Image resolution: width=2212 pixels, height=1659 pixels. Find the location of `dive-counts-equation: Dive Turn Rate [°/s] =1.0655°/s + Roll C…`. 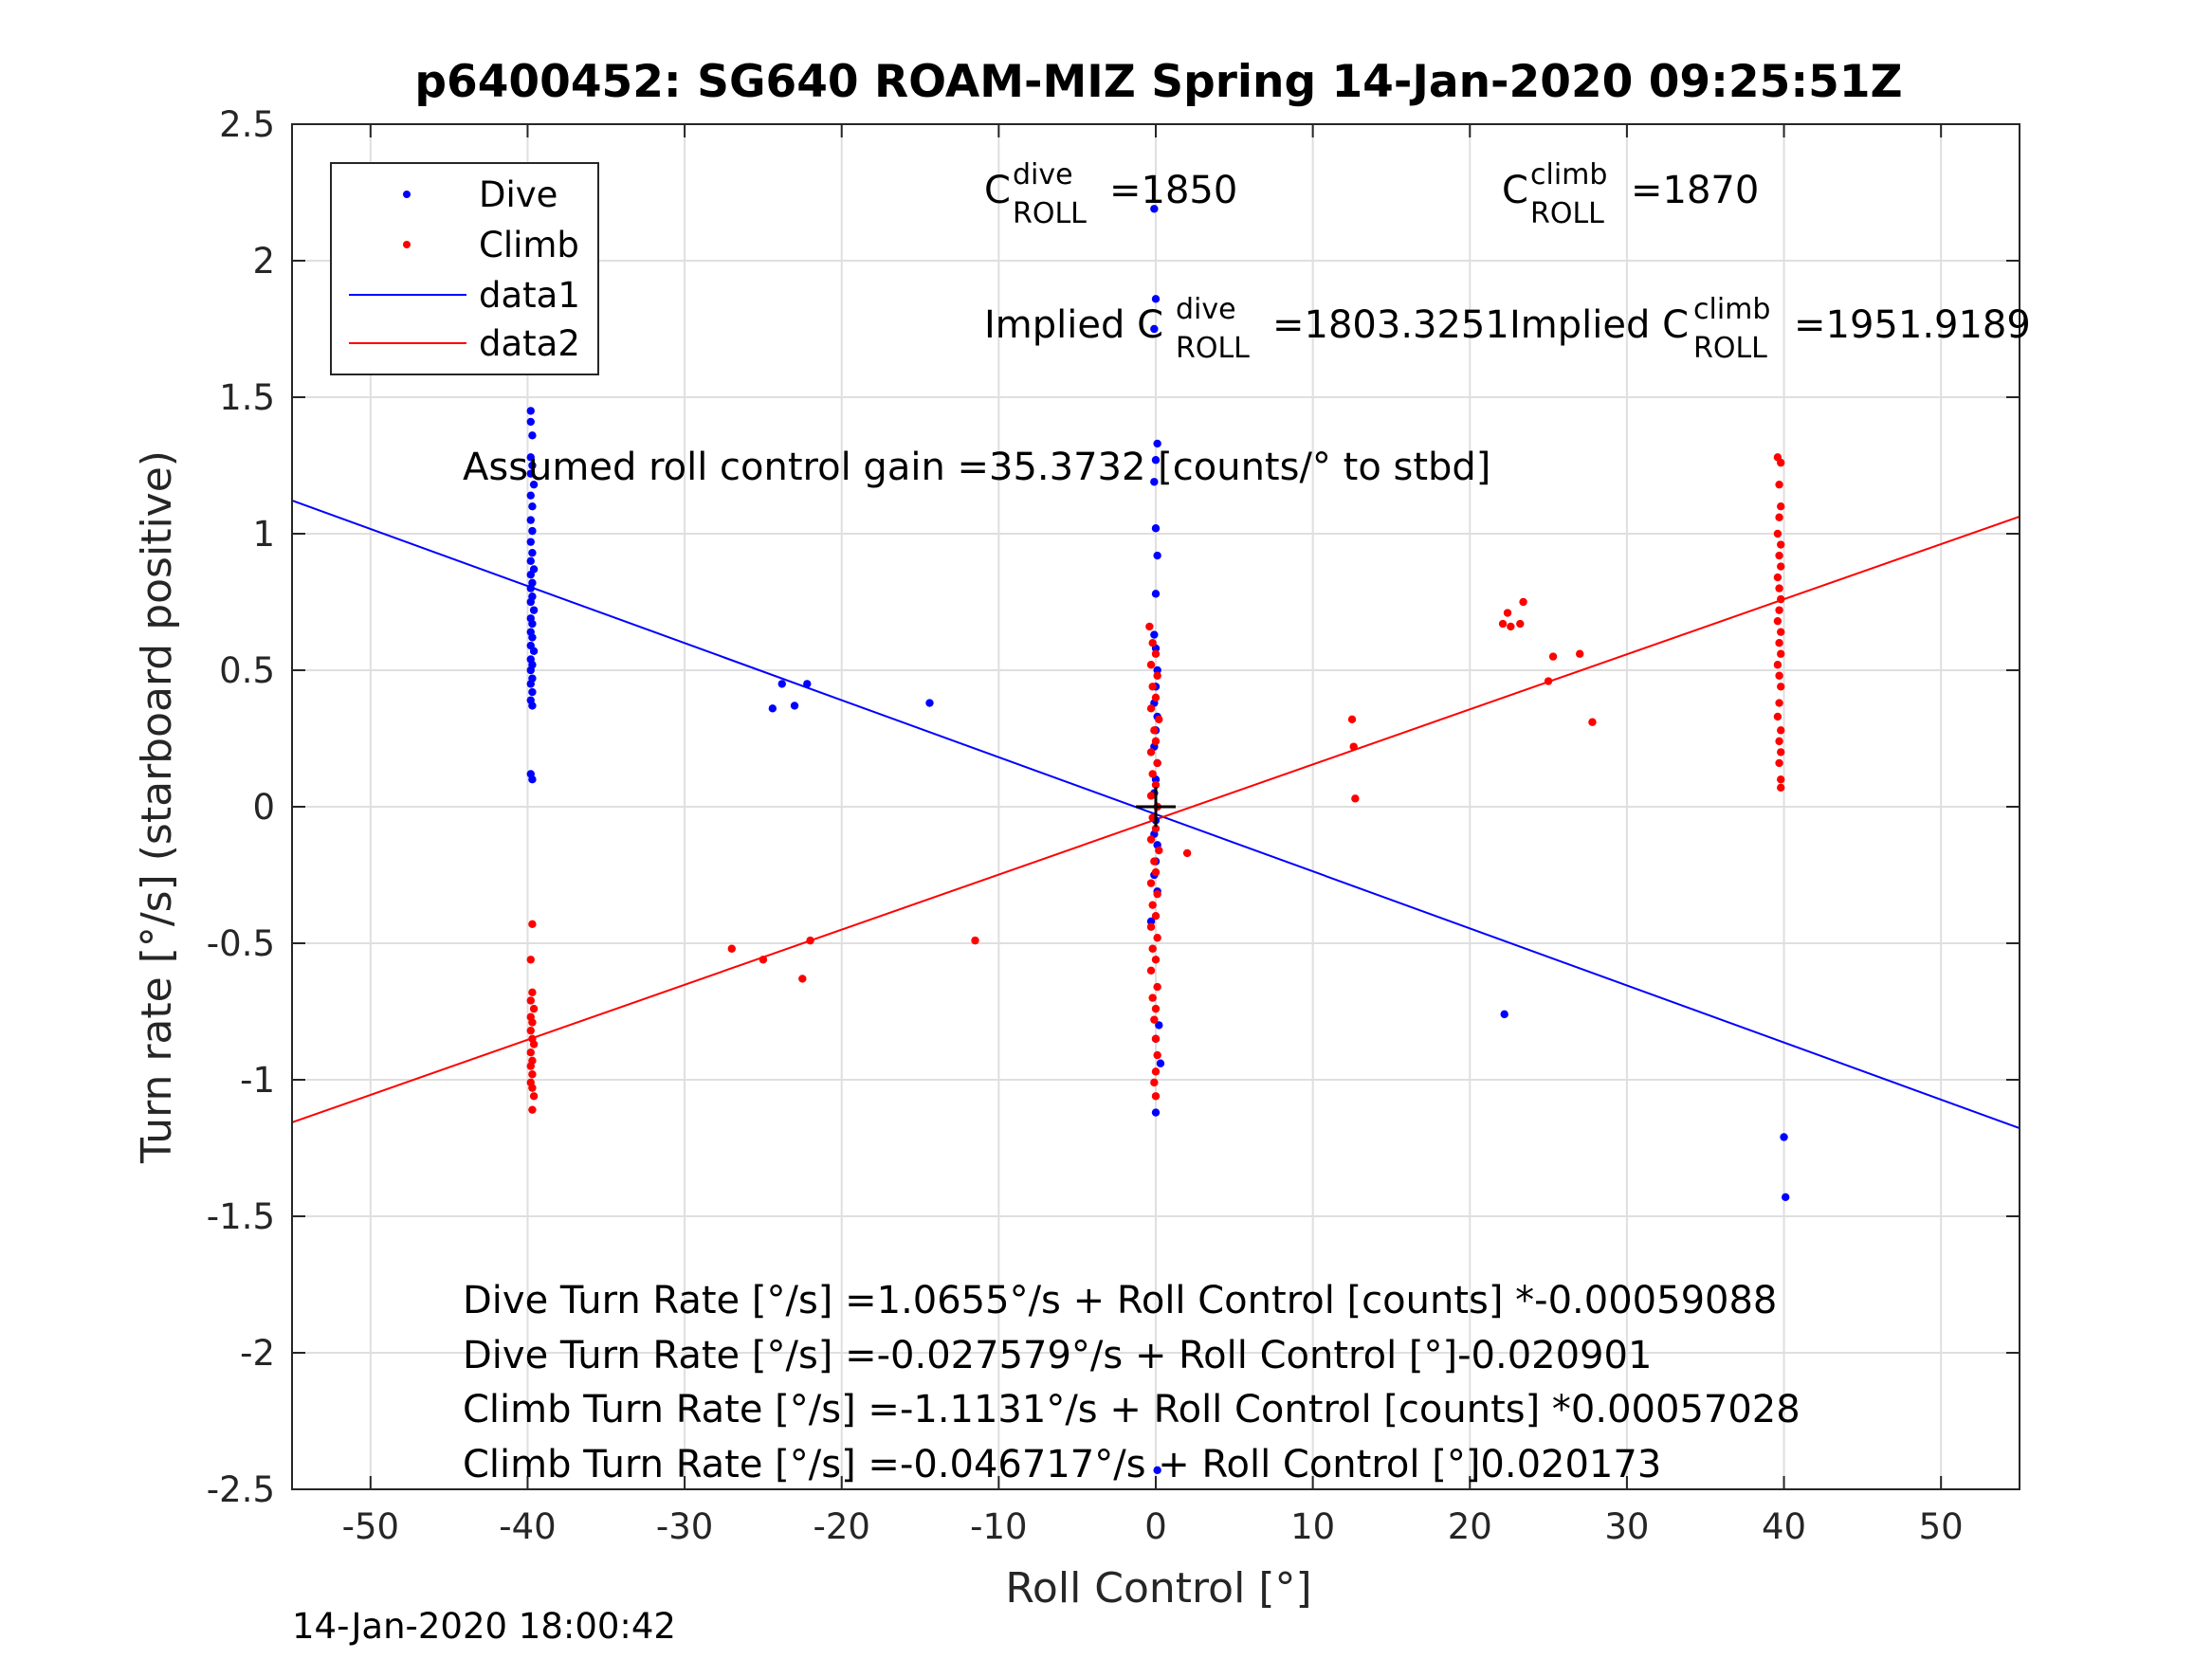

dive-counts-equation: Dive Turn Rate [°/s] =1.0655°/s + Roll C… is located at coordinates (1120, 1300).